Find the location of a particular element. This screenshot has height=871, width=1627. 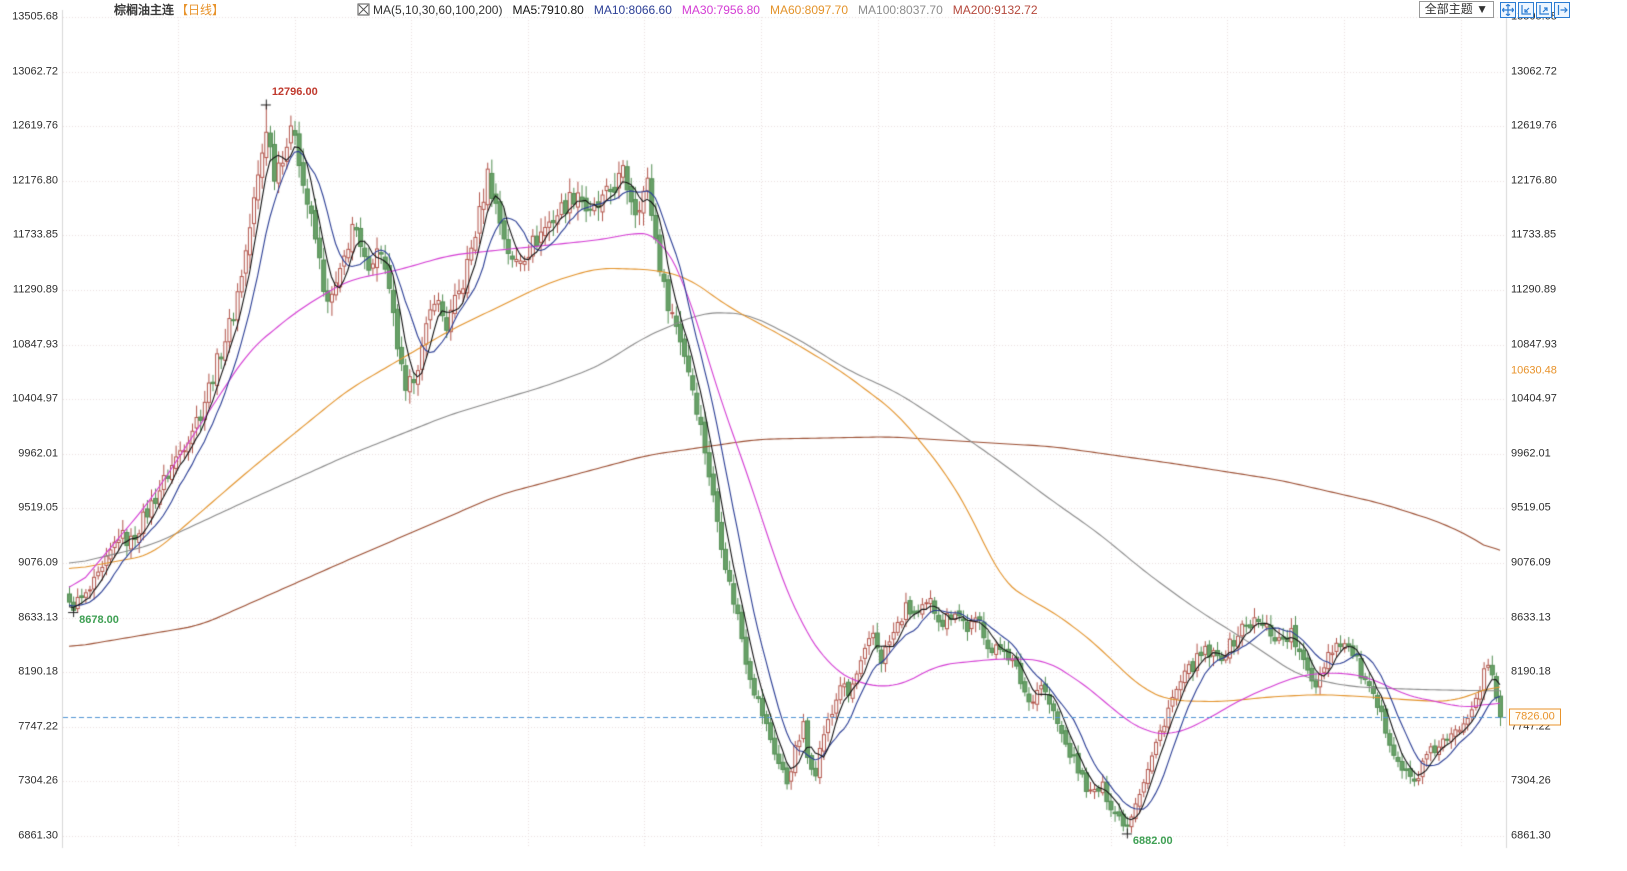

y-axis-label-left: 8190.18 is located at coordinates (38, 671).